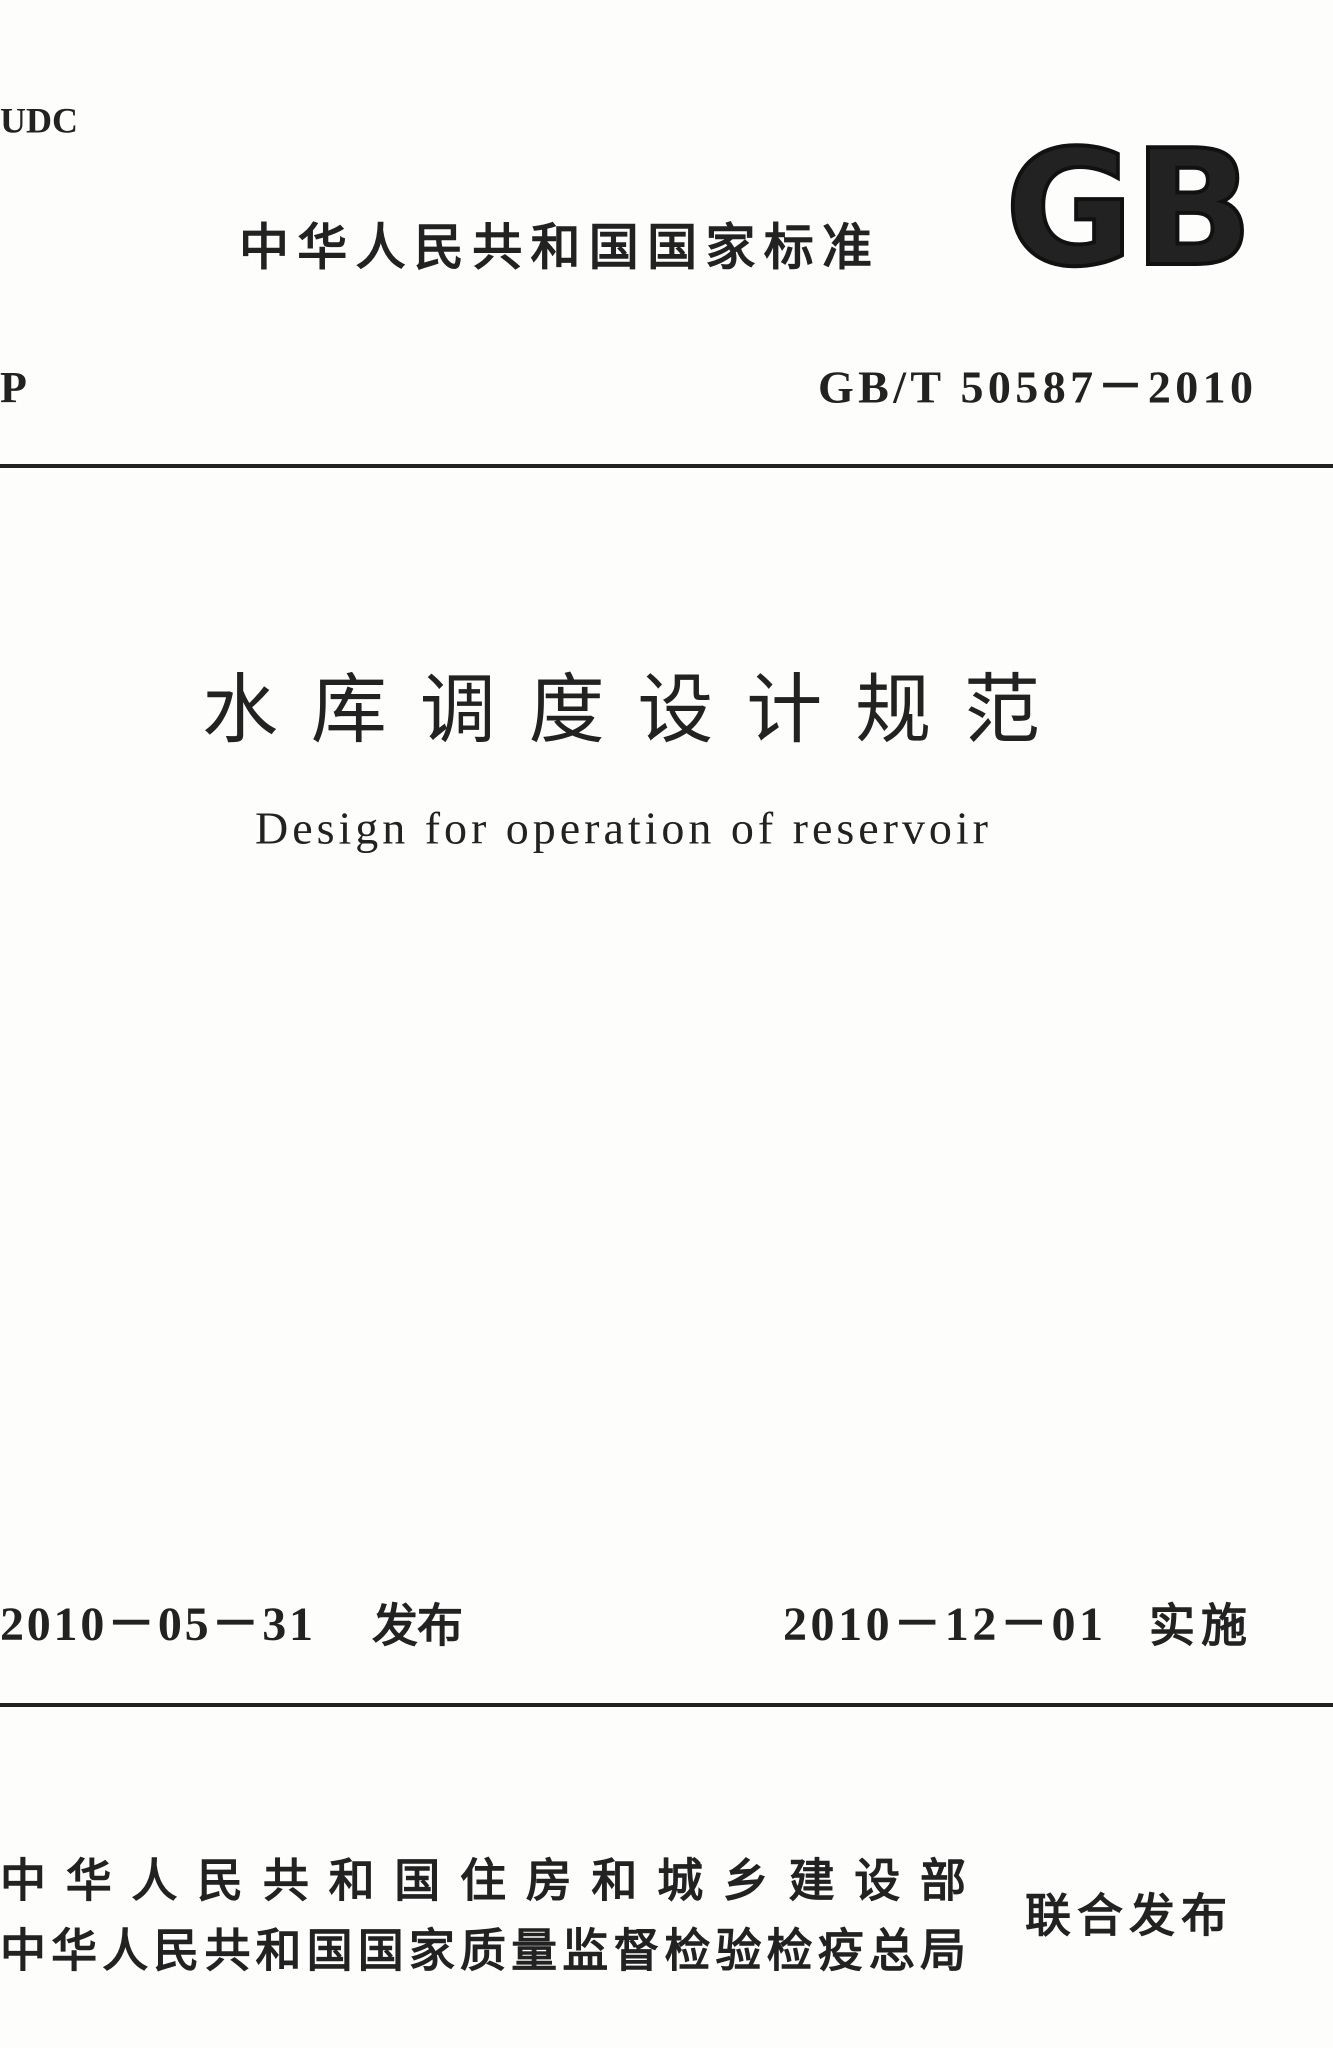 The height and width of the screenshot is (2048, 1333). What do you see at coordinates (417, 1626) in the screenshot?
I see `issue-label: 发布` at bounding box center [417, 1626].